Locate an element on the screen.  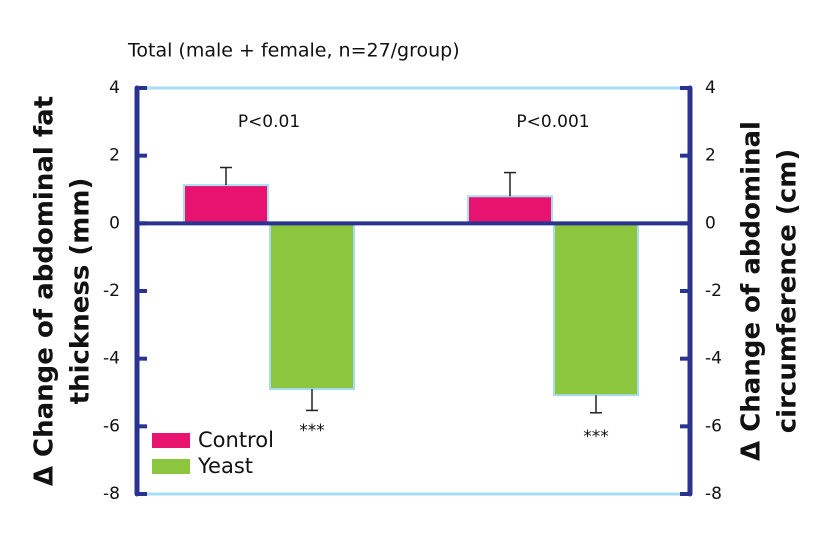
y-tick-label: 2 is located at coordinates (114, 156).